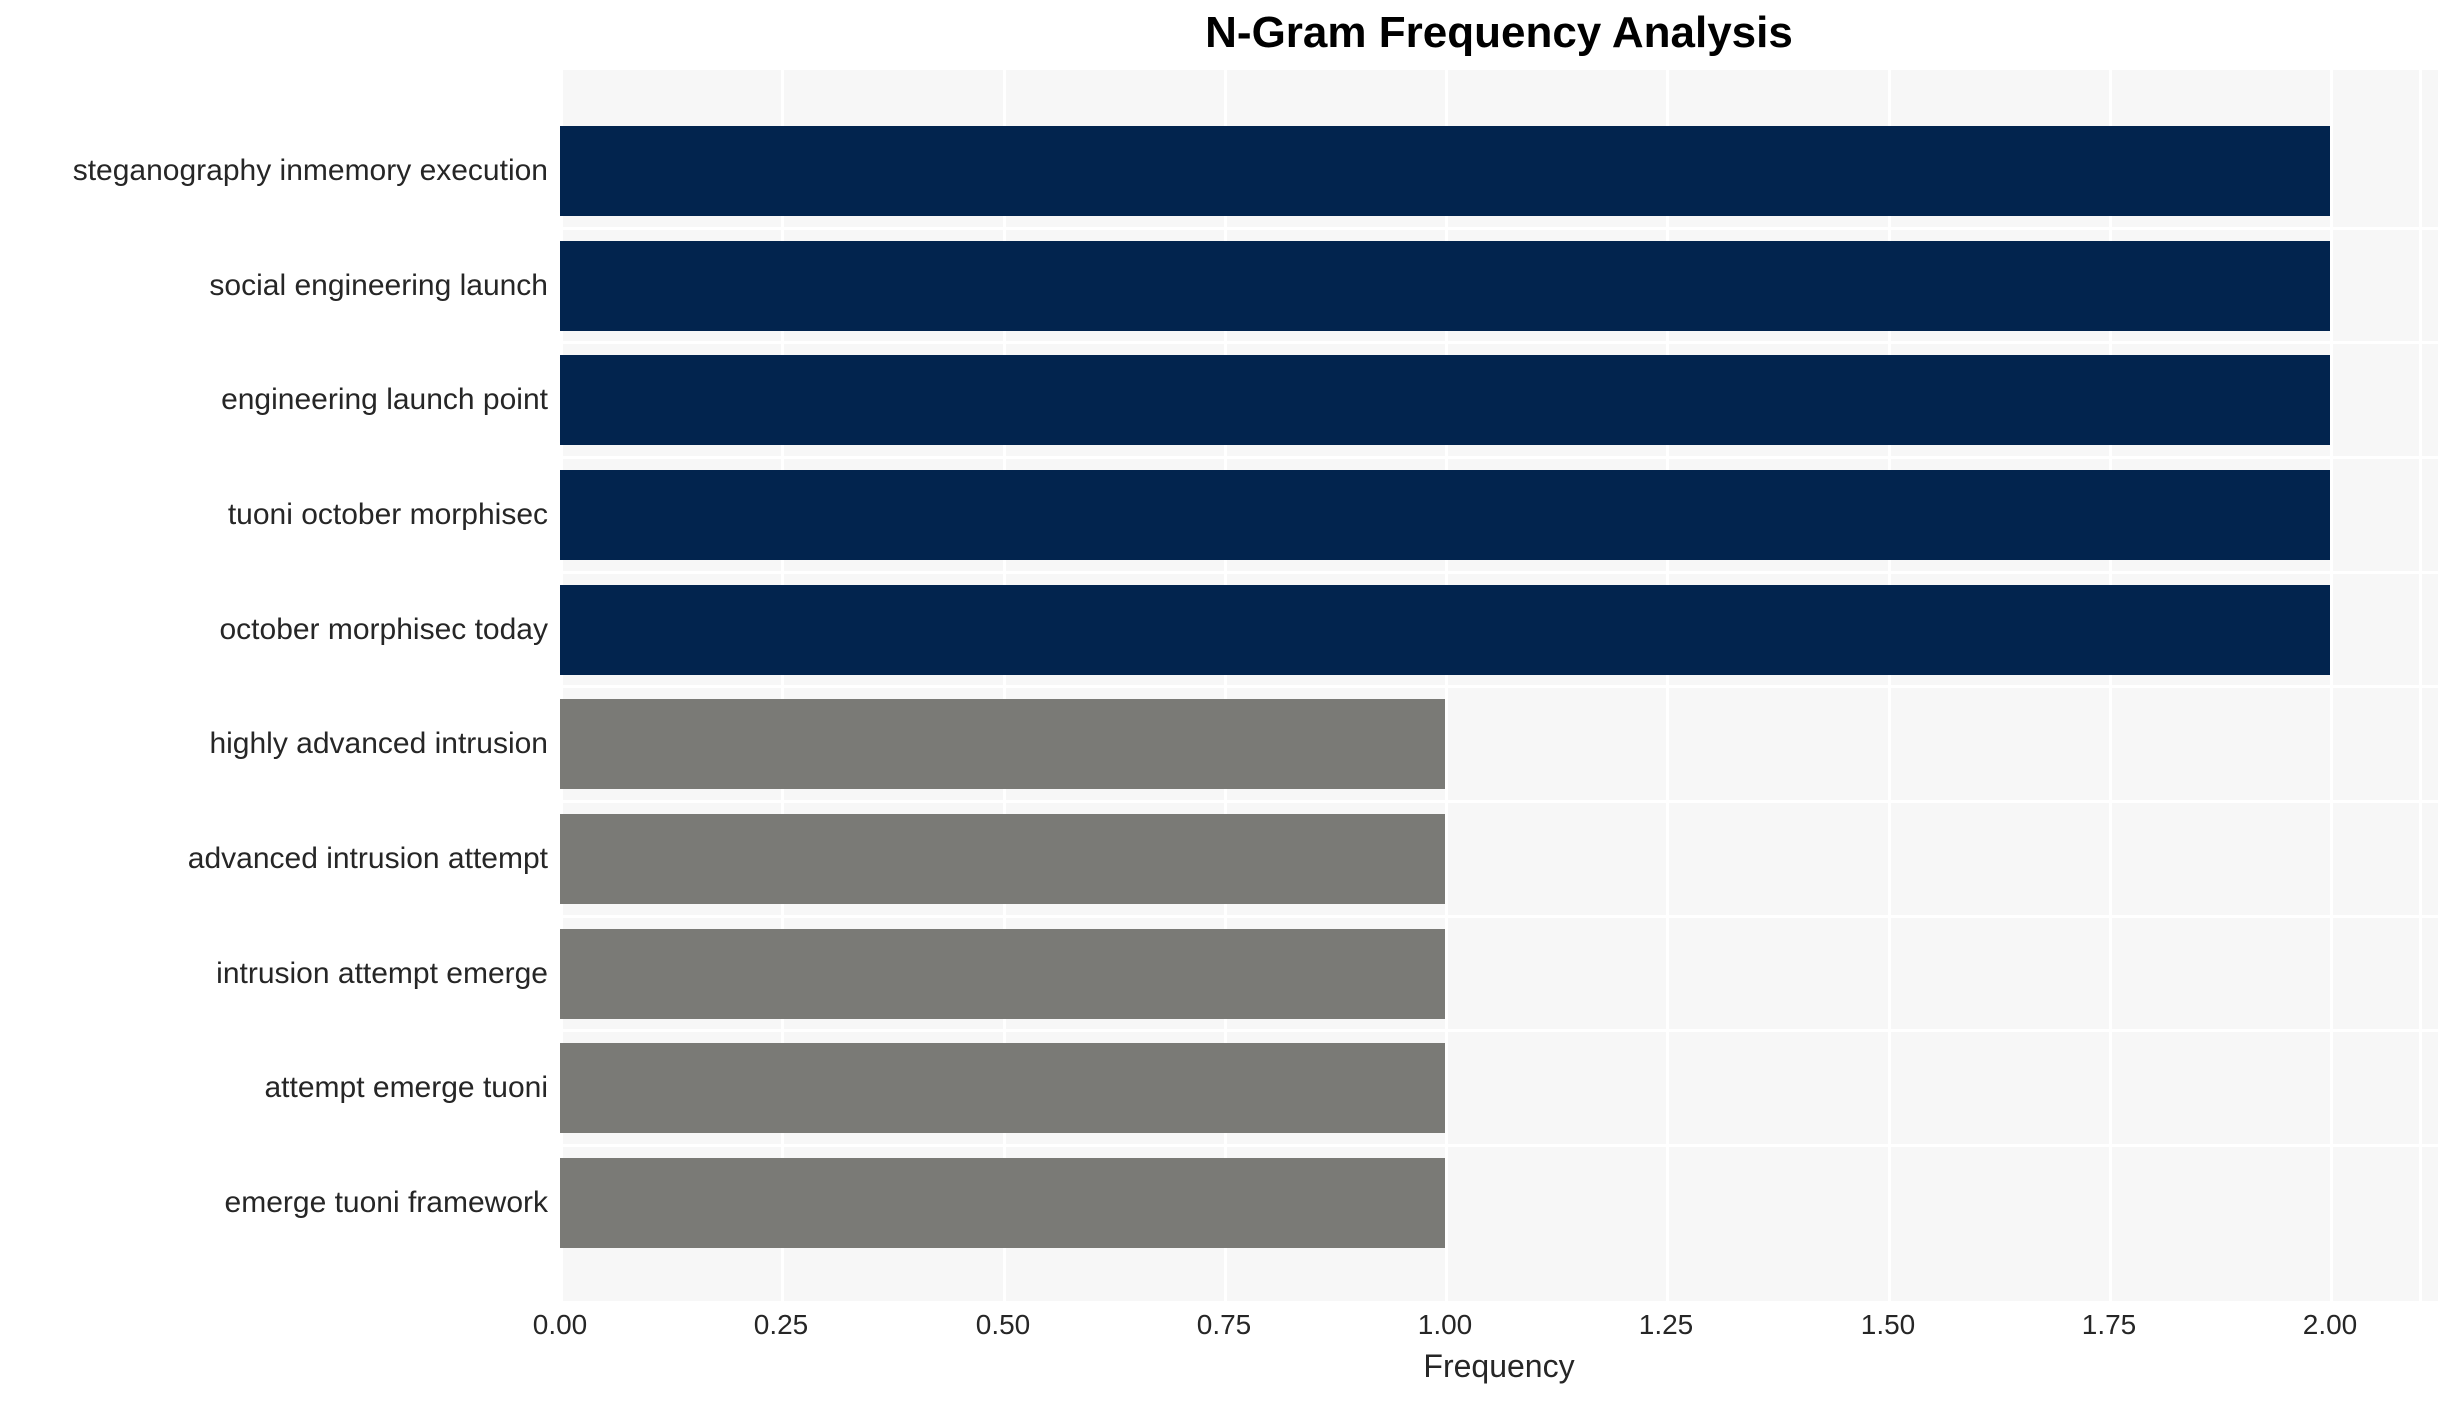 The height and width of the screenshot is (1402, 2438). Describe the element at coordinates (1445, 514) in the screenshot. I see `bar-tuoni-october-morphisec` at that location.